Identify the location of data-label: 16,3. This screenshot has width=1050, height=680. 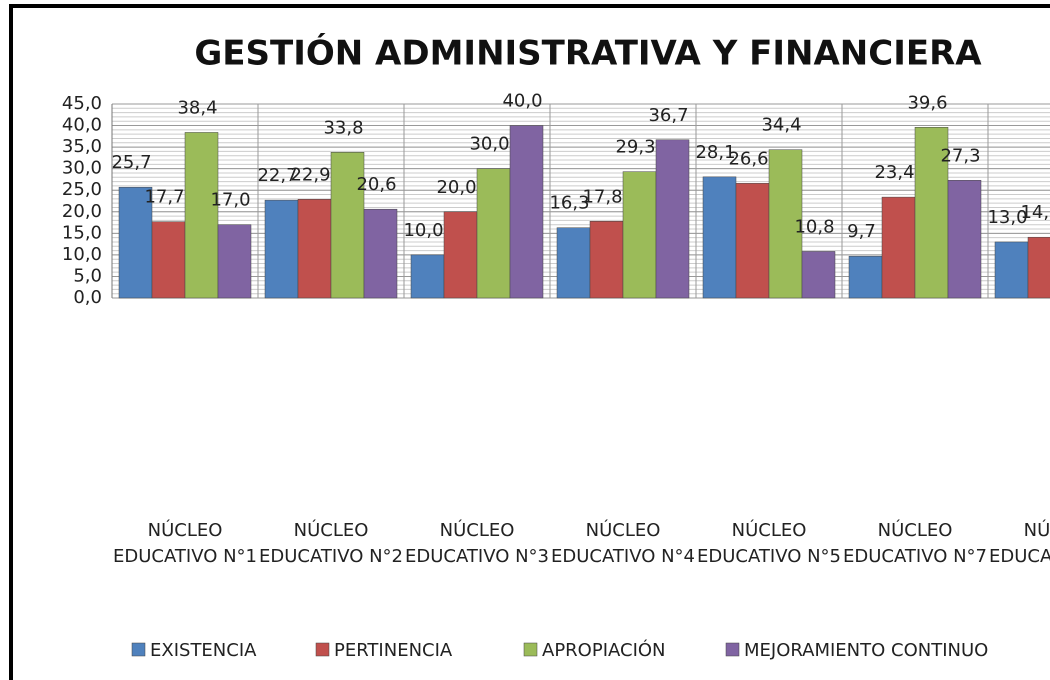
(569, 203).